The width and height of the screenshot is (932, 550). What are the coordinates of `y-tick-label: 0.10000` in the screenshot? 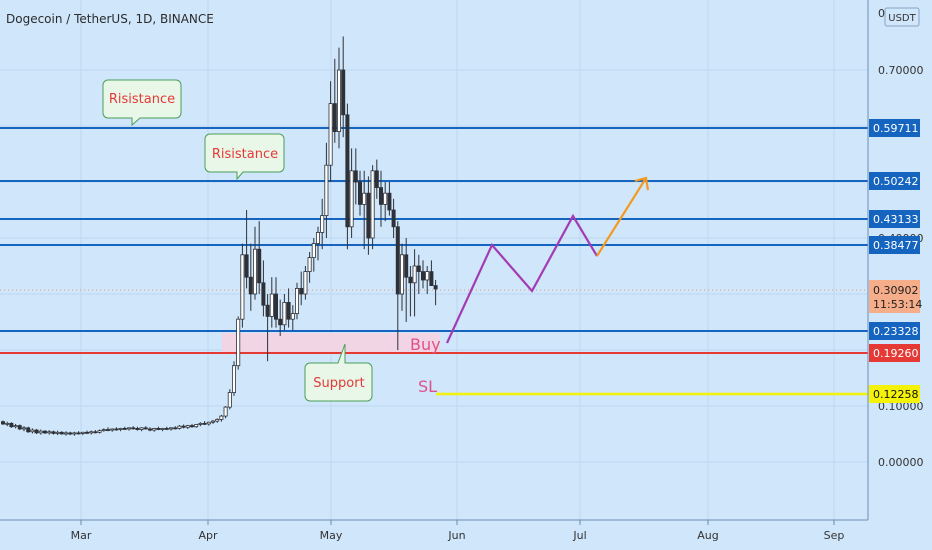 It's located at (901, 406).